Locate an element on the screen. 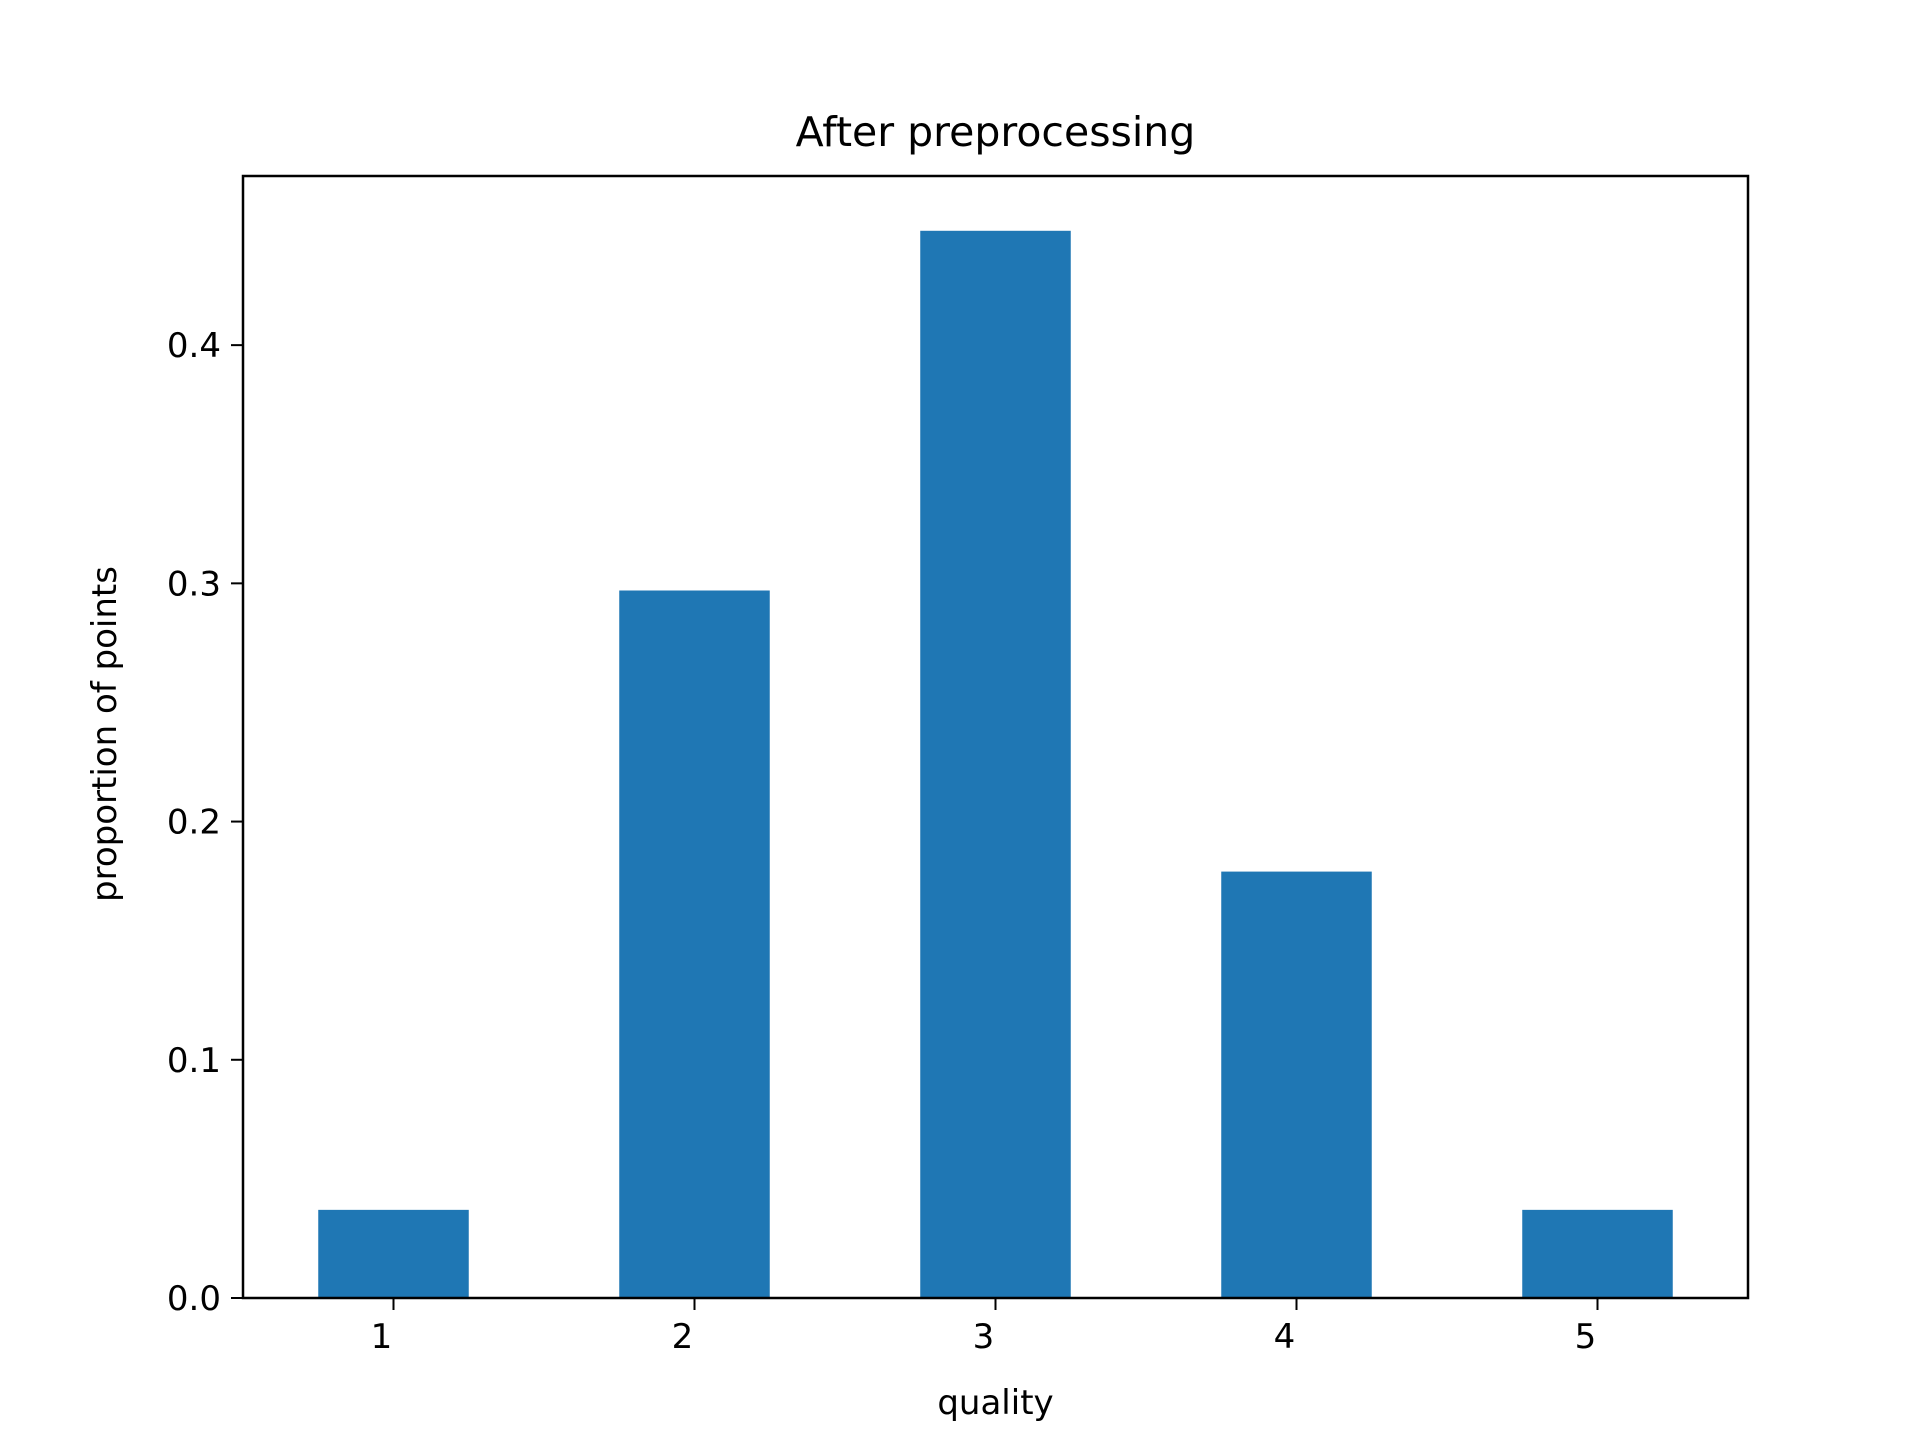  y-tick-label: 0.0 is located at coordinates (194, 1299).